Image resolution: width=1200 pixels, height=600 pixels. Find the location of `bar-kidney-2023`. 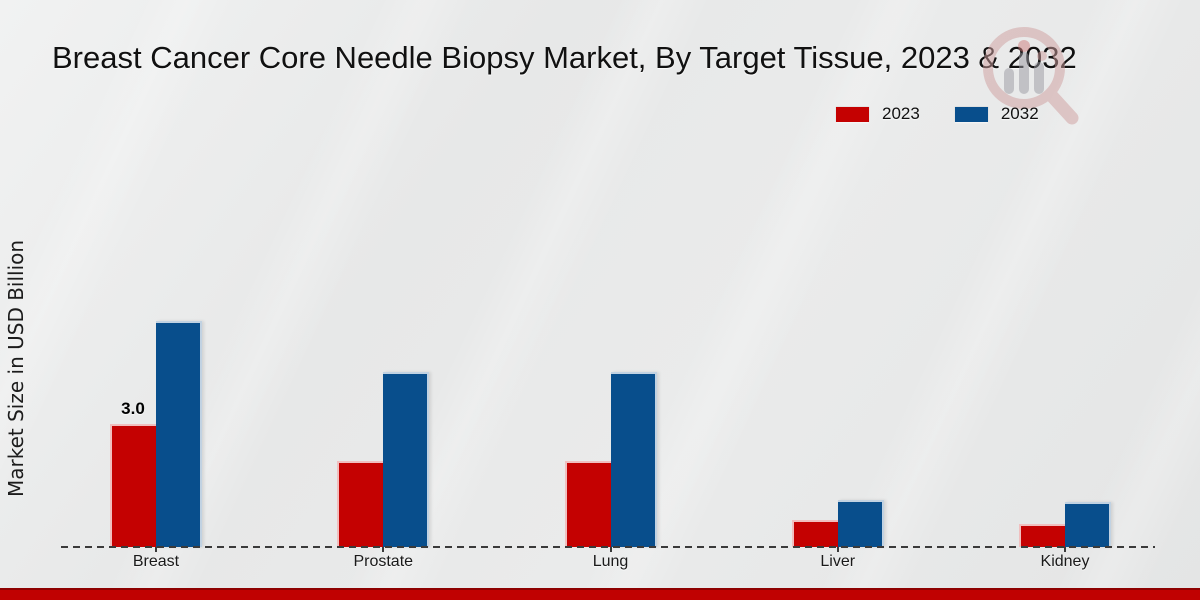

bar-kidney-2023 is located at coordinates (1042, 535).